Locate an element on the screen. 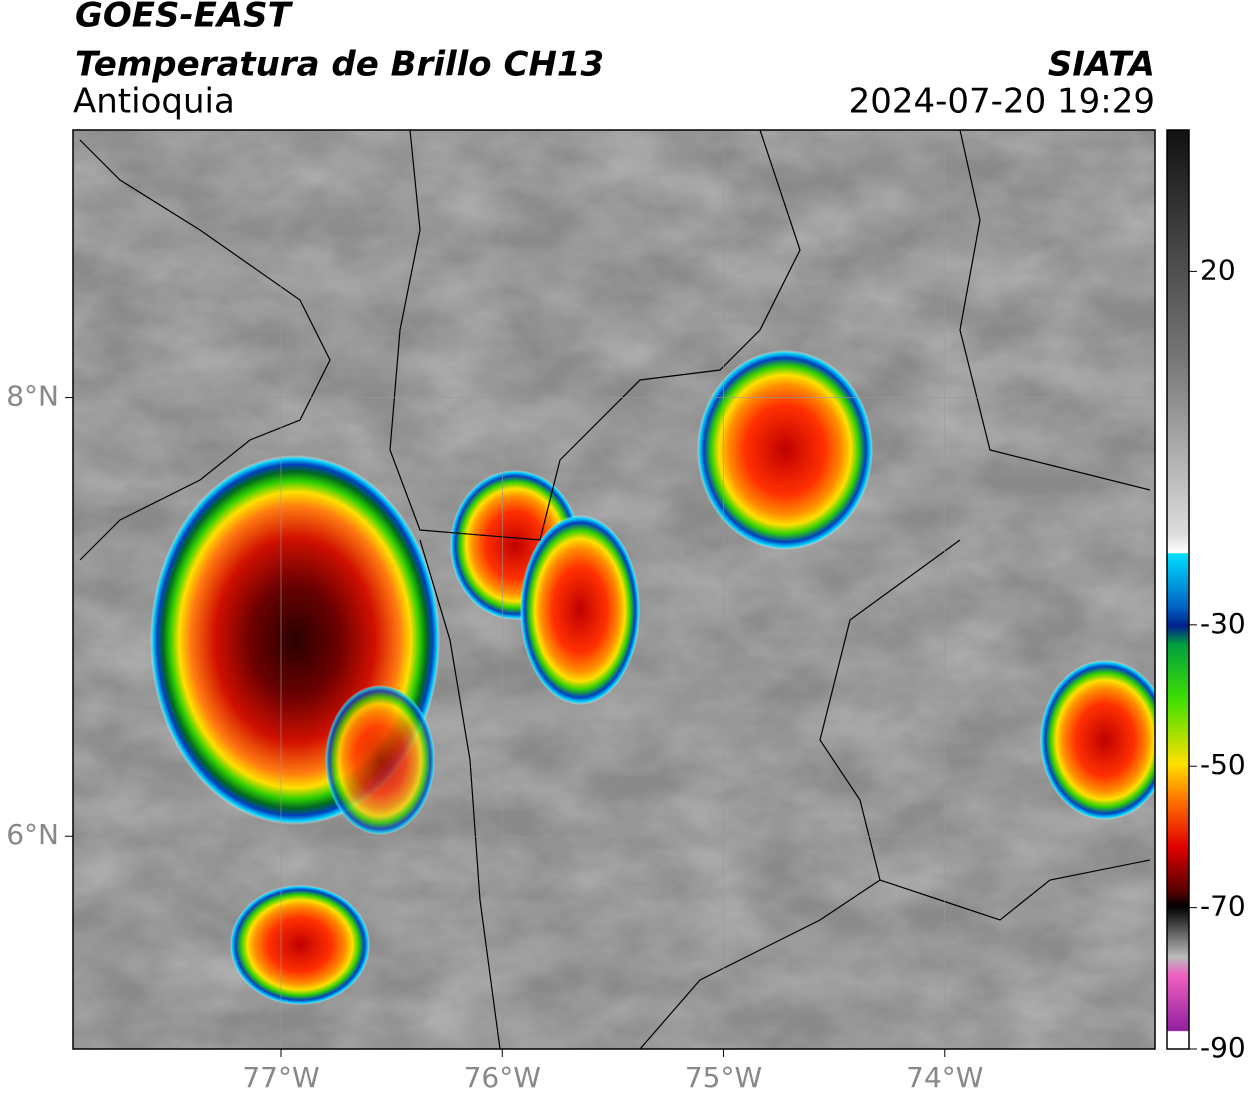 The width and height of the screenshot is (1252, 1103). x-tick-label: 77°W is located at coordinates (280, 1077).